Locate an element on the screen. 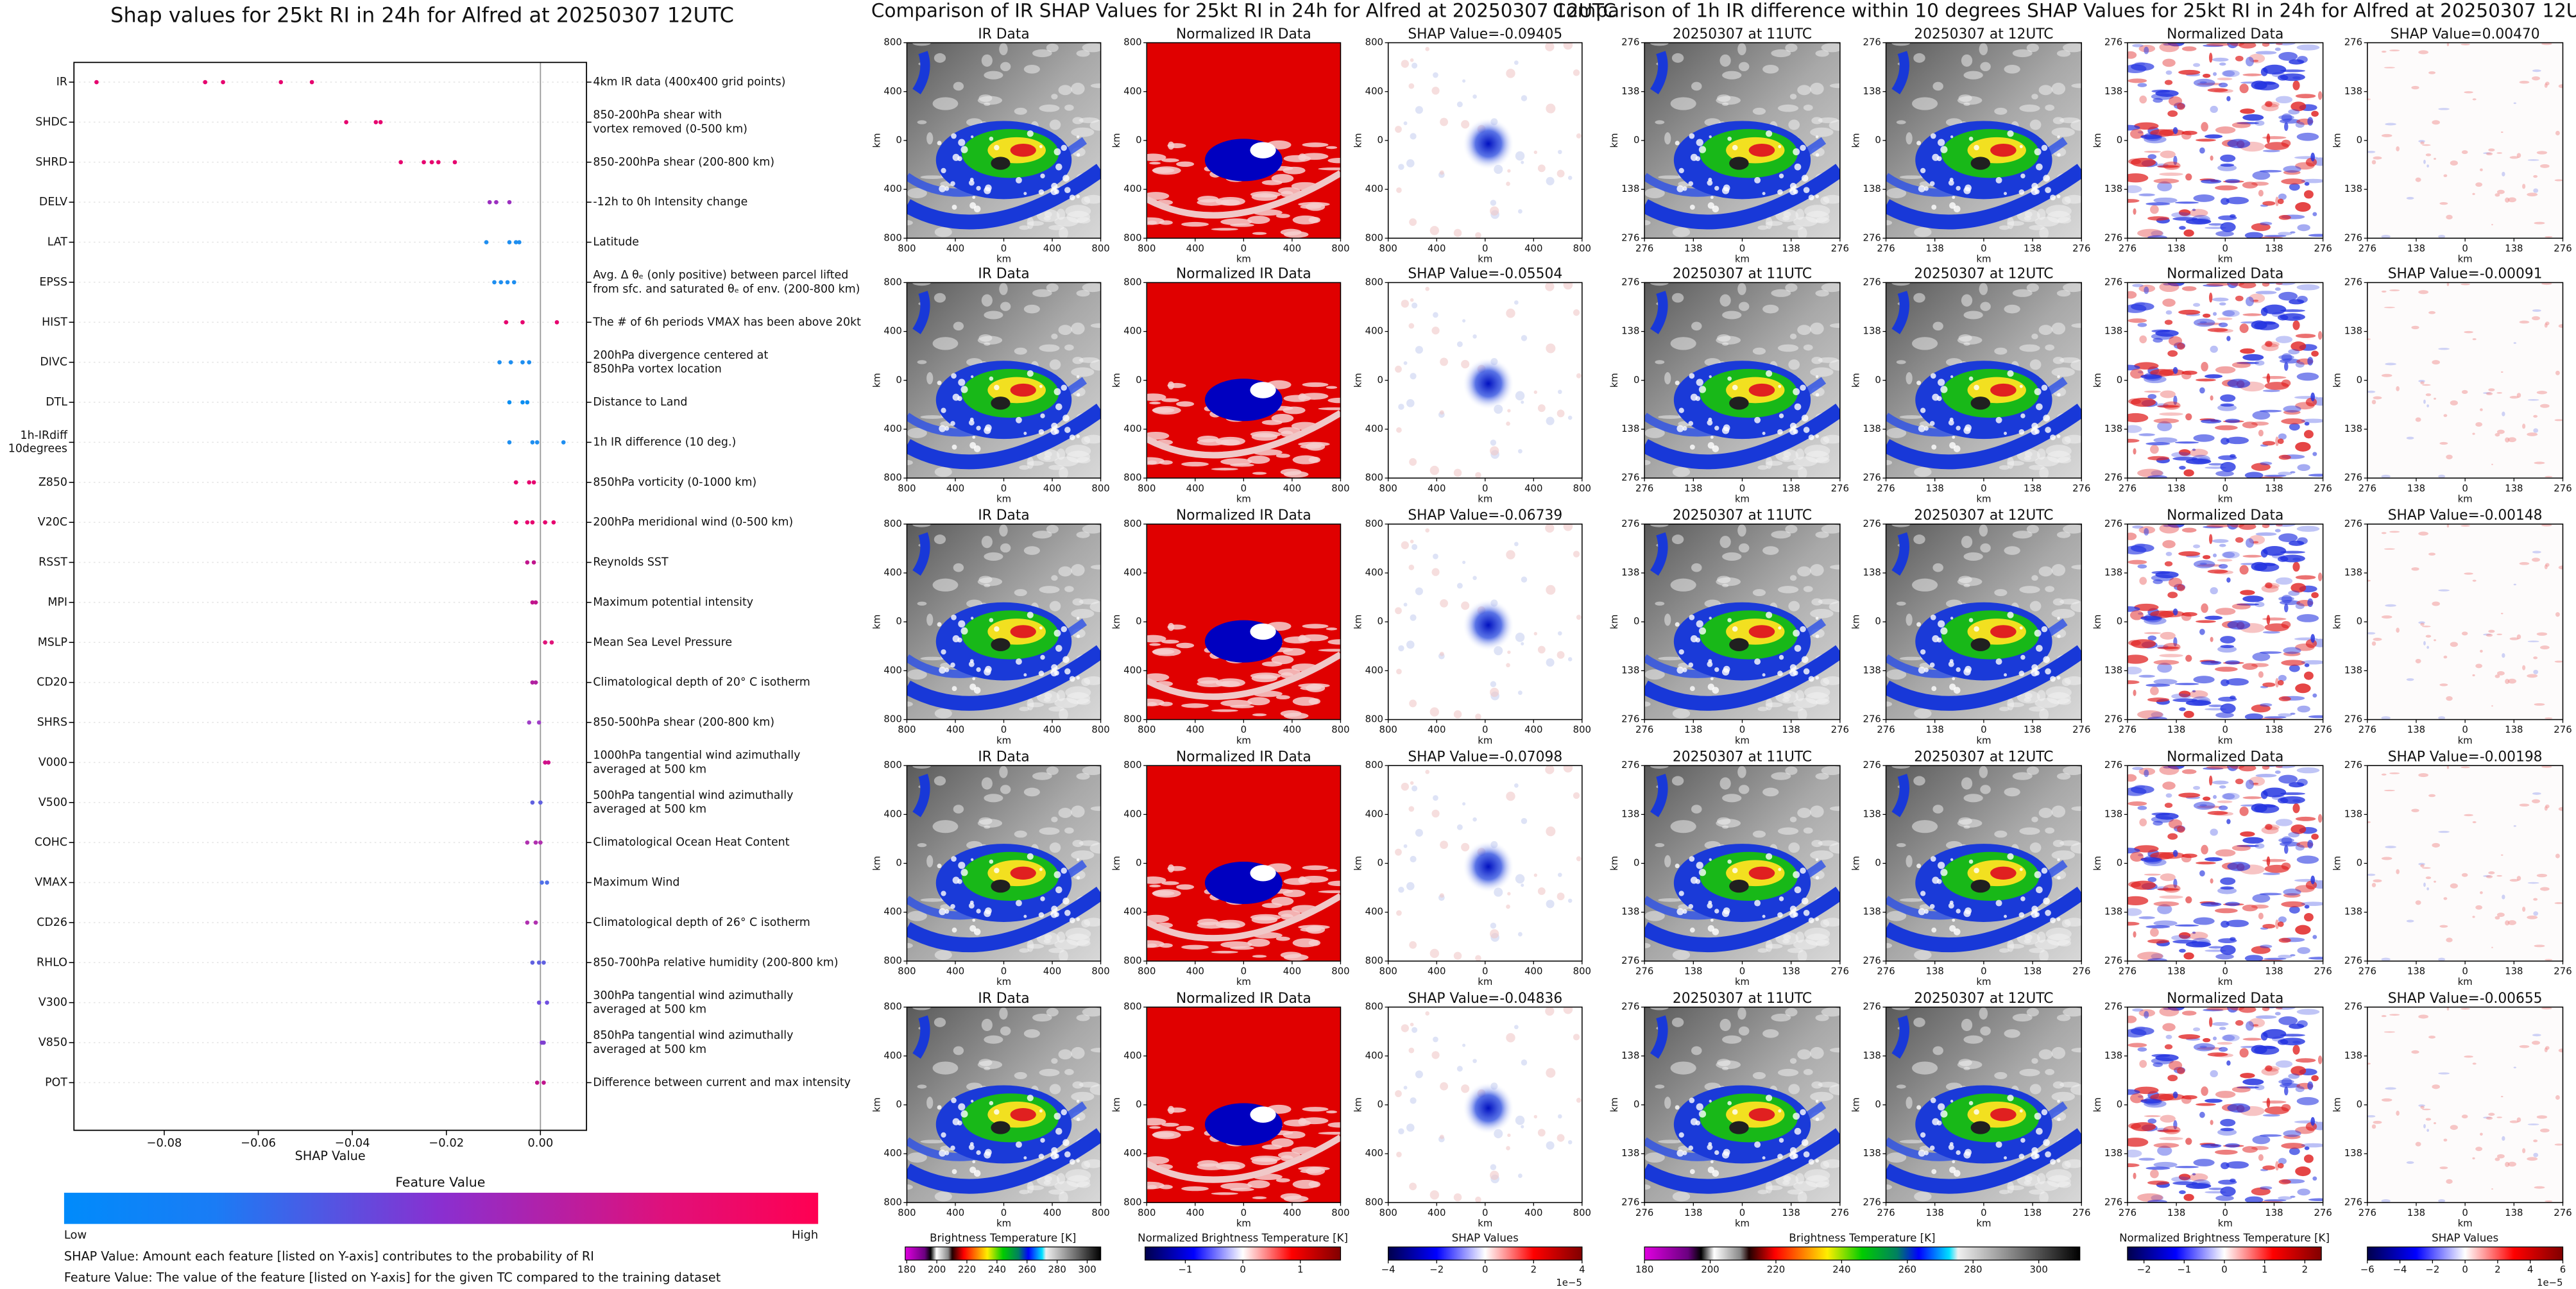  colorbar-tick-label: 200 is located at coordinates (1710, 1269).